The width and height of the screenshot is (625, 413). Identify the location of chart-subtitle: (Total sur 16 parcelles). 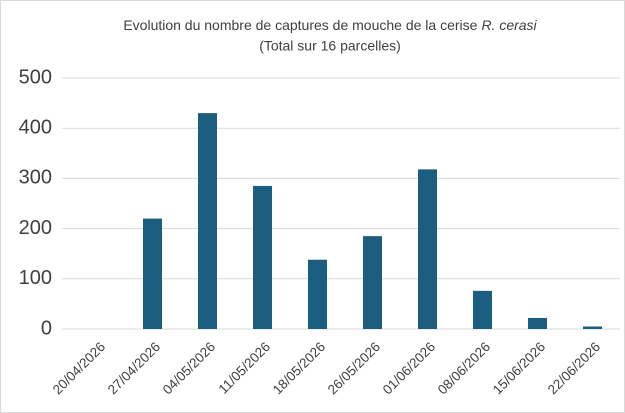
(330, 46).